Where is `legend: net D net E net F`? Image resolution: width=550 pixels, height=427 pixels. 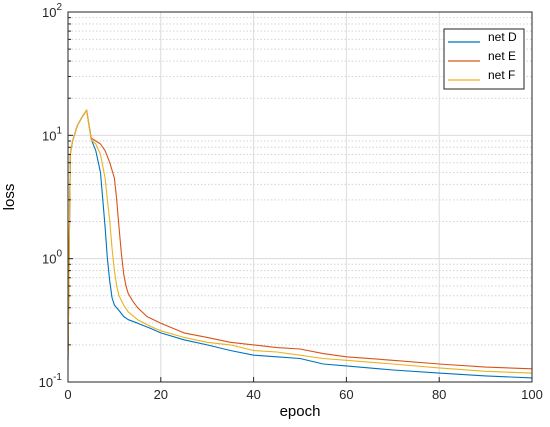 legend: net D net E net F is located at coordinates (484, 59).